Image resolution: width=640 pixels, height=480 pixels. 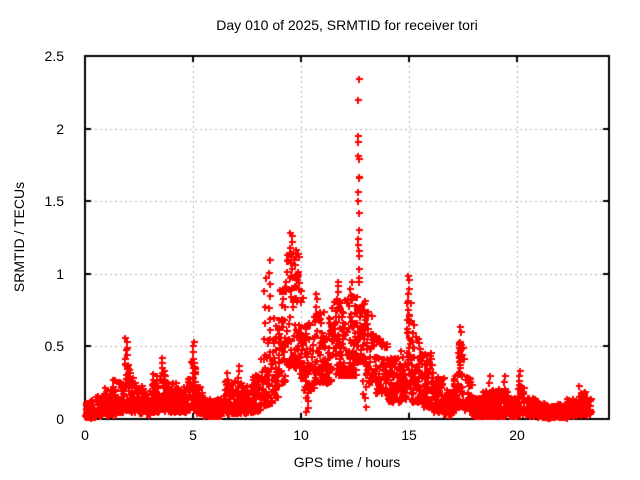 I want to click on y-tick-label: 2, so click(x=60, y=129).